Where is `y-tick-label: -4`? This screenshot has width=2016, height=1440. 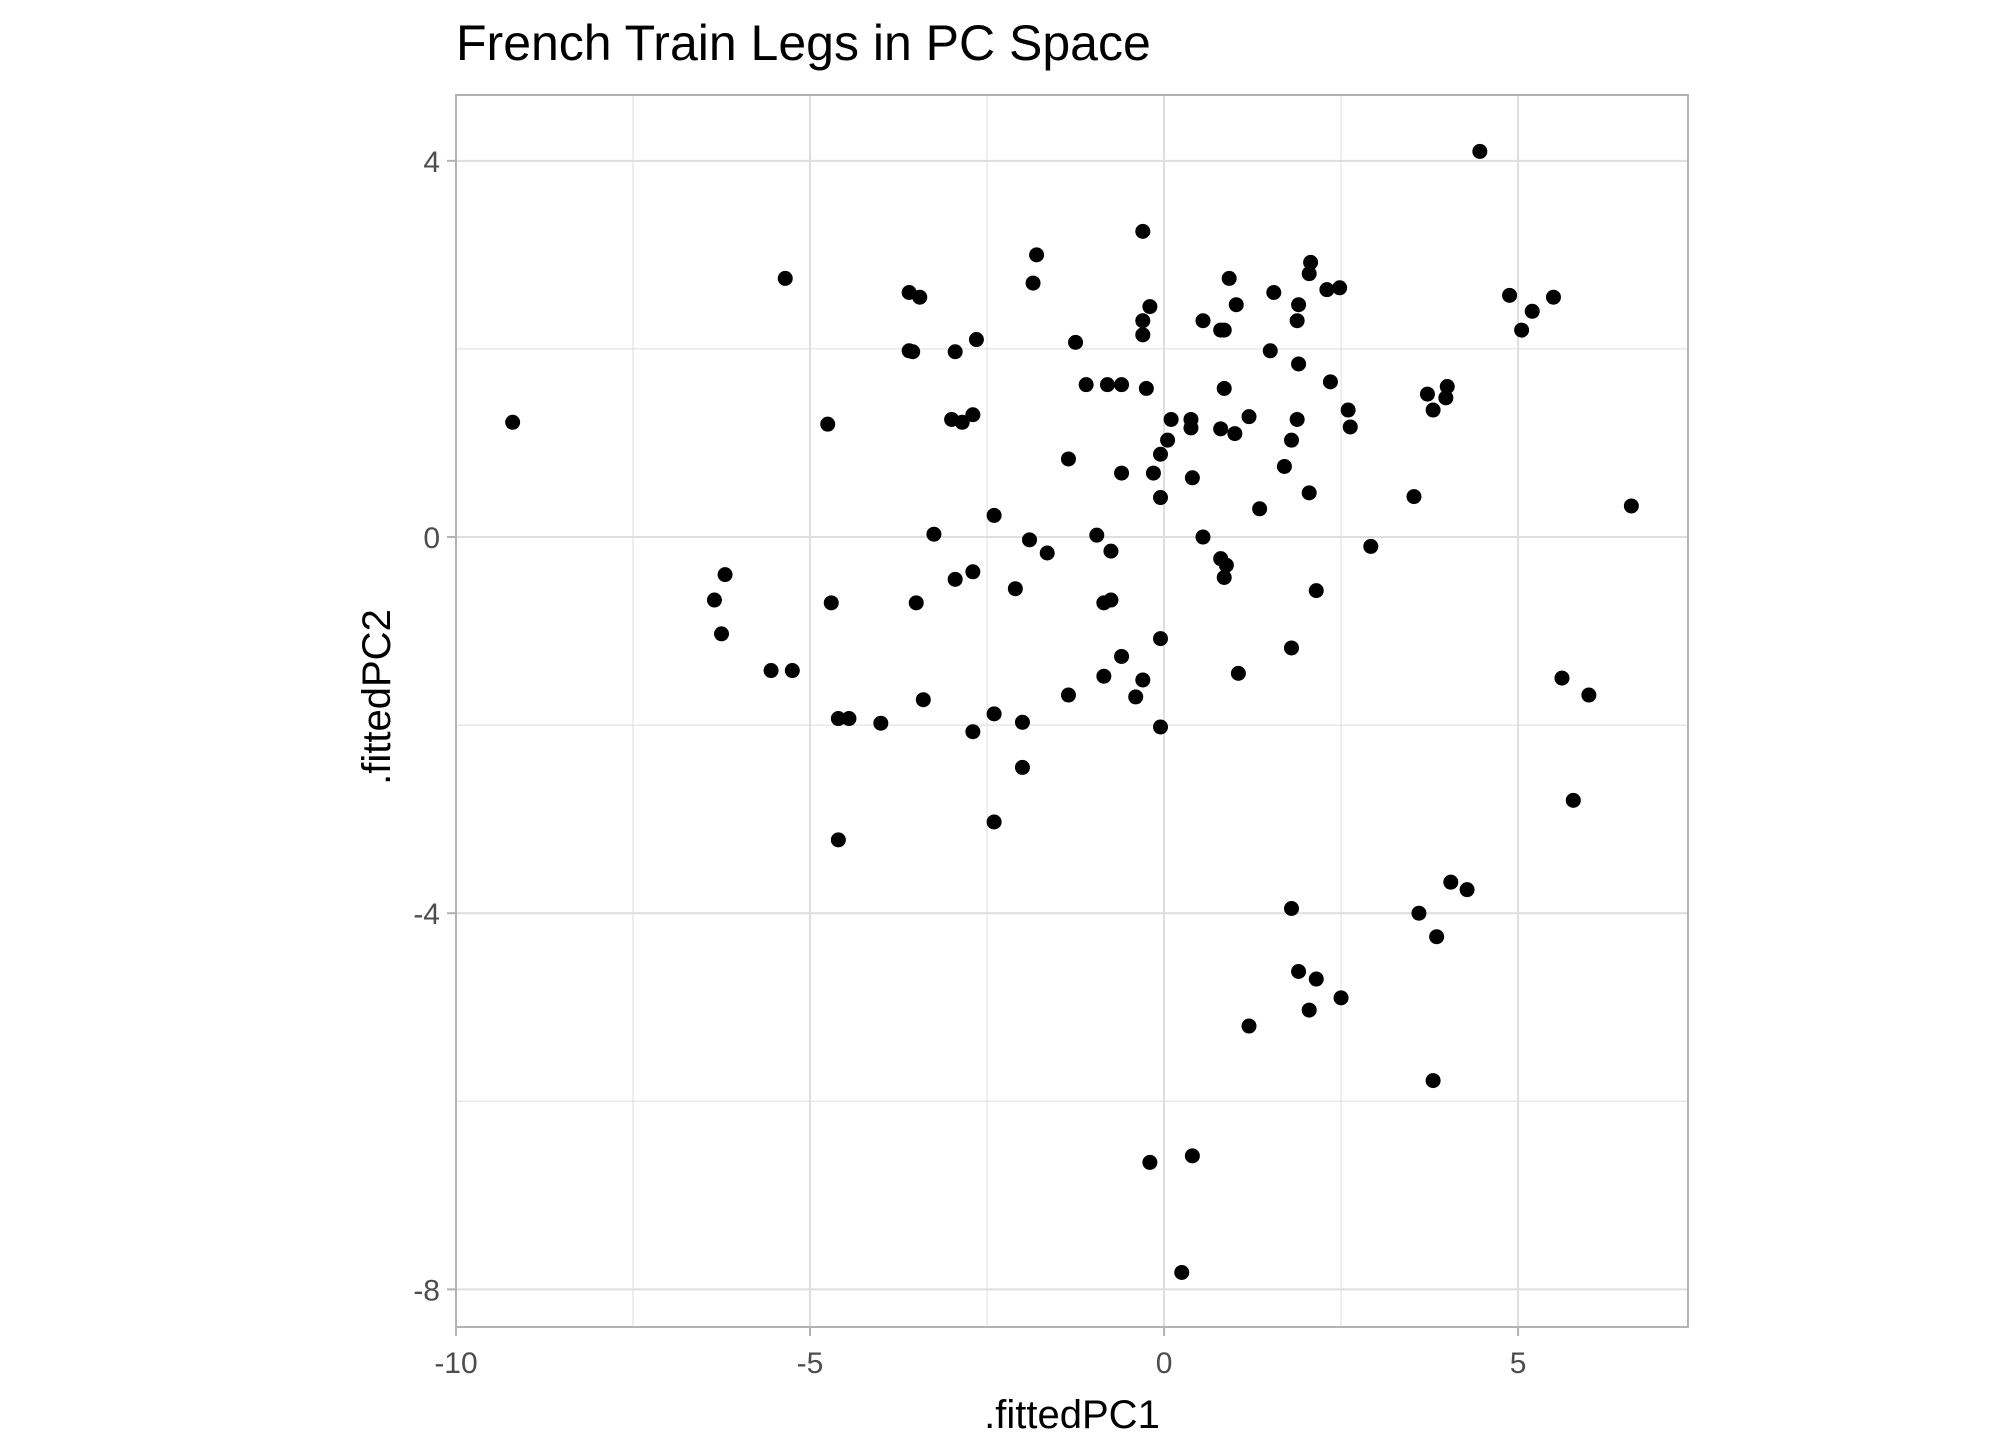
y-tick-label: -4 is located at coordinates (426, 914).